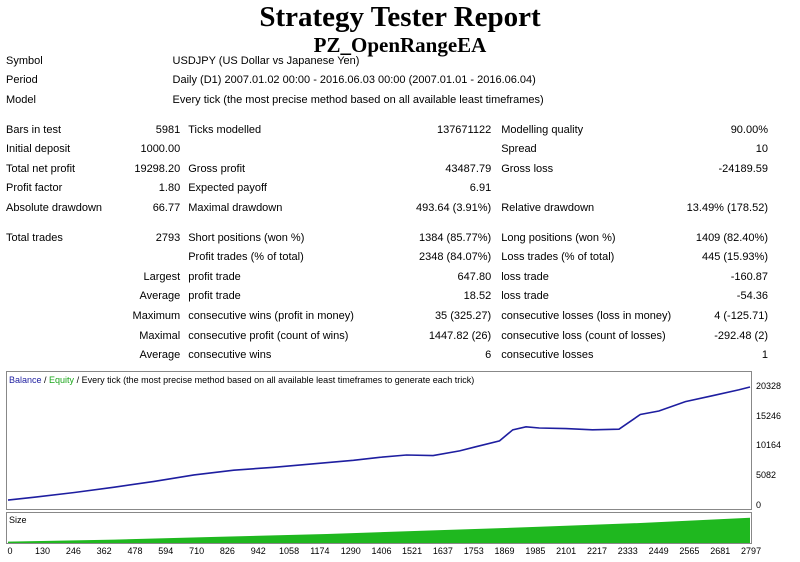 The height and width of the screenshot is (562, 800). Describe the element at coordinates (400, 45) in the screenshot. I see `report-subtitle: PZ_OpenRangeEA` at that location.